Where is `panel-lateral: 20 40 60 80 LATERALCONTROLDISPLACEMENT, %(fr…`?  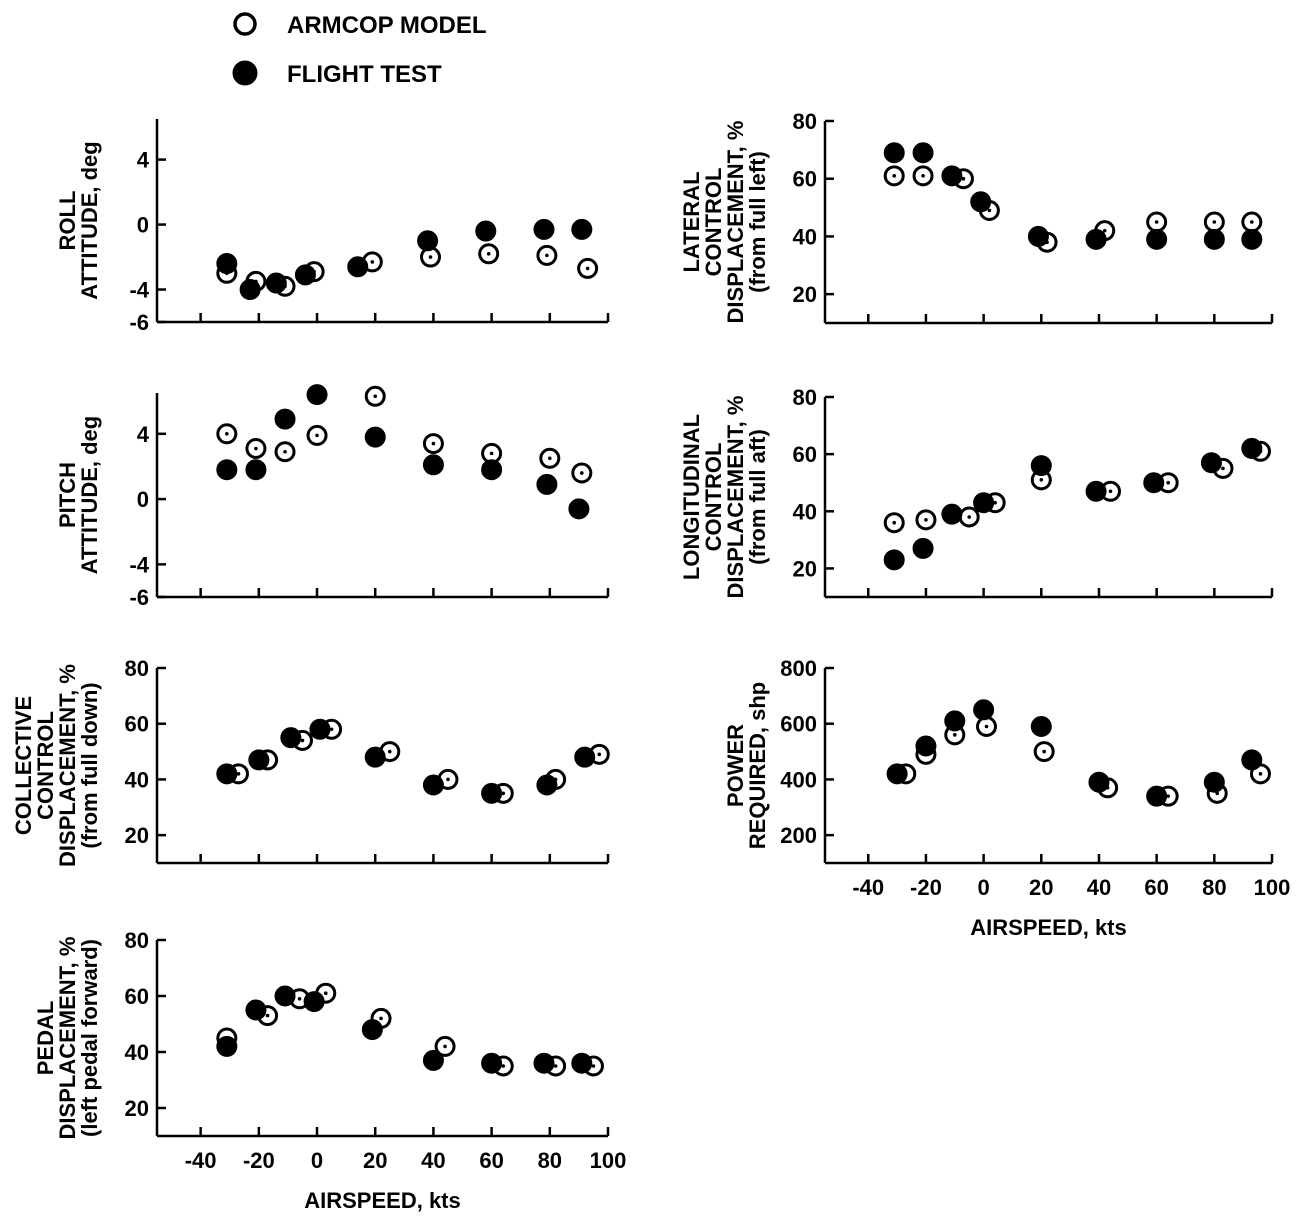 panel-lateral: 20 40 60 80 LATERALCONTROLDISPLACEMENT, %(fr… is located at coordinates (976, 217).